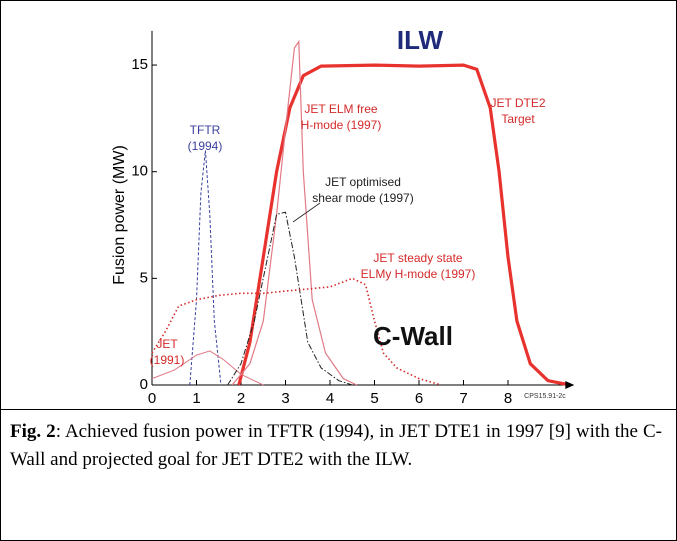  I want to click on annotation: Target, so click(518, 119).